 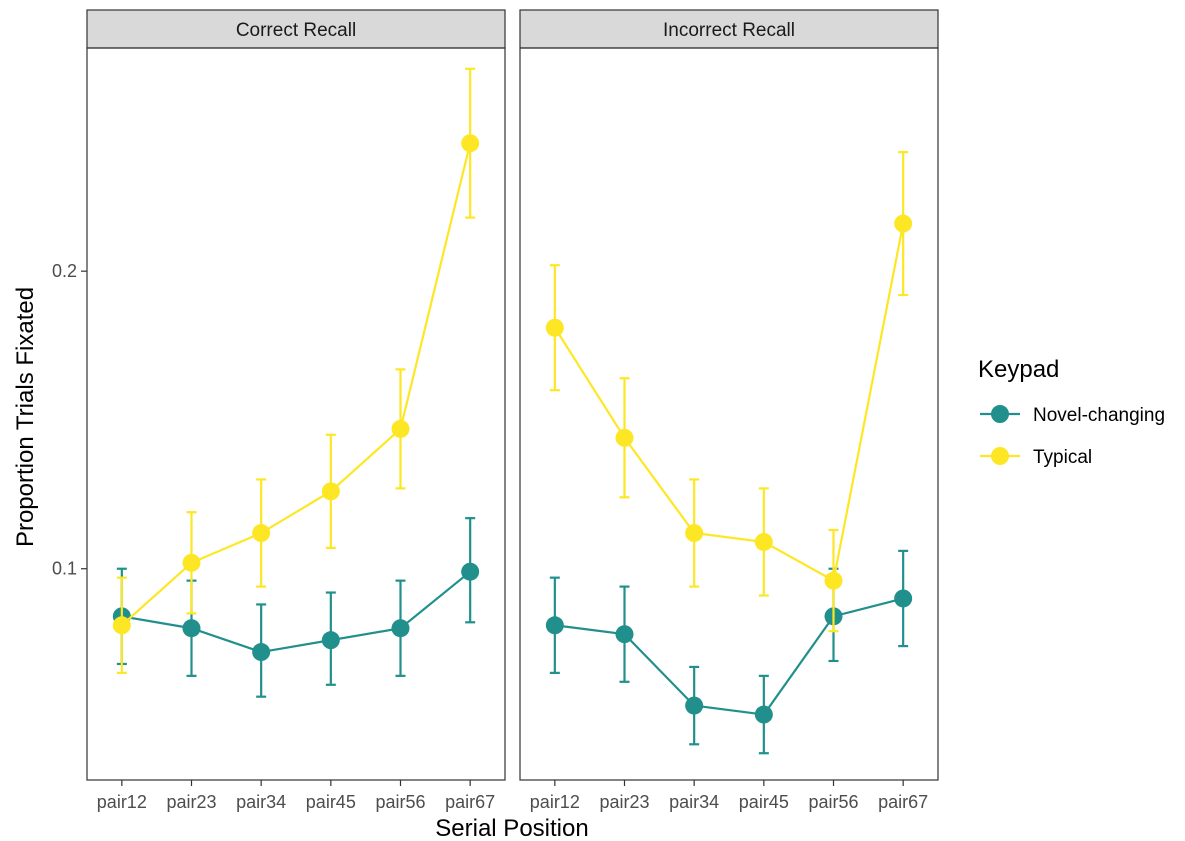 What do you see at coordinates (69, 420) in the screenshot?
I see `y-axis: 0.1 0.2` at bounding box center [69, 420].